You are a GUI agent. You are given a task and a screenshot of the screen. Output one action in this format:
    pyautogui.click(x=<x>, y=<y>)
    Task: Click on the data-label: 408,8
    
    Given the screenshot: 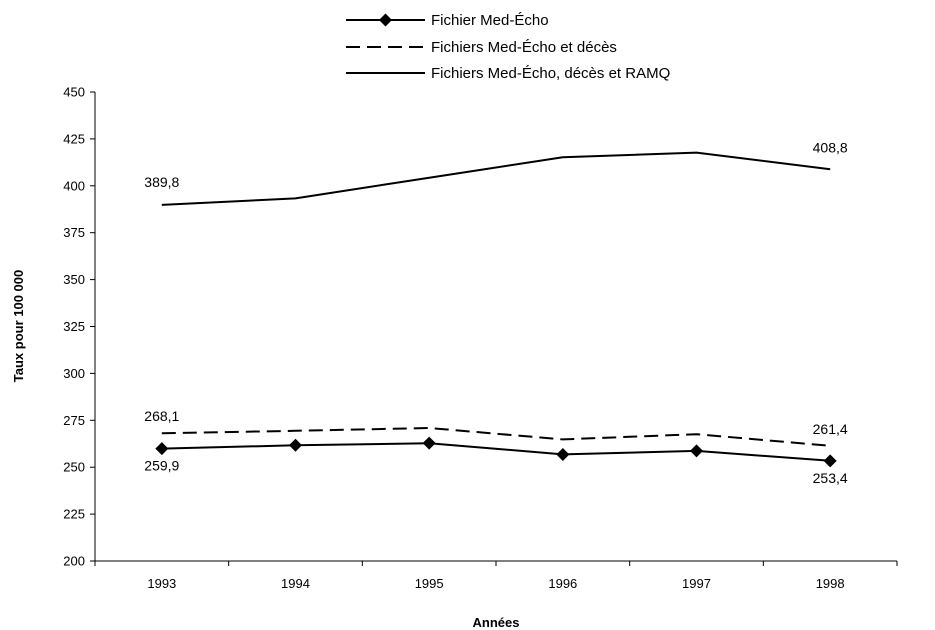 What is the action you would take?
    pyautogui.click(x=830, y=147)
    